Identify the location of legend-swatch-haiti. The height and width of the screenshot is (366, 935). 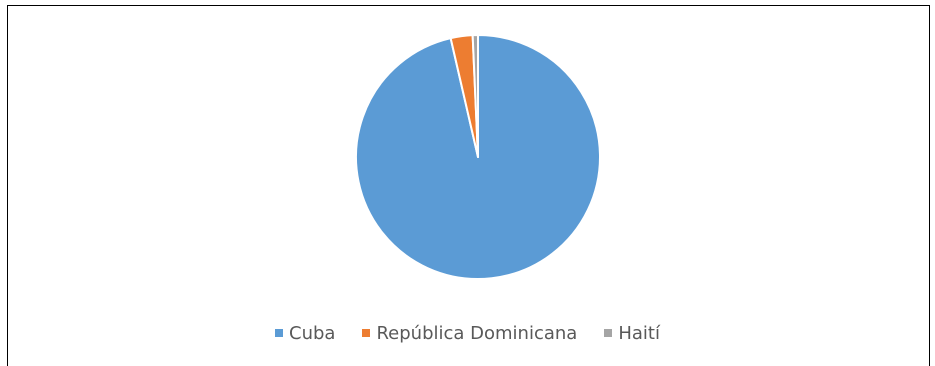
(608, 333).